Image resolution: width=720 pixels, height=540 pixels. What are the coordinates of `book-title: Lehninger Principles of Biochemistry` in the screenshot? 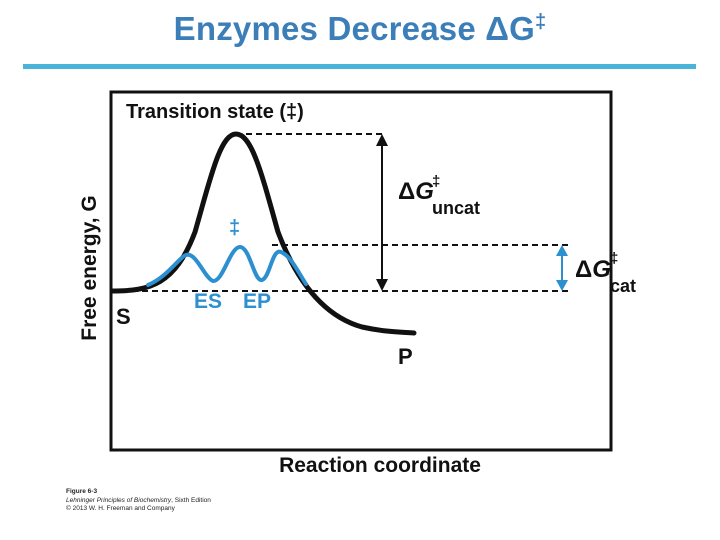 It's located at (119, 500).